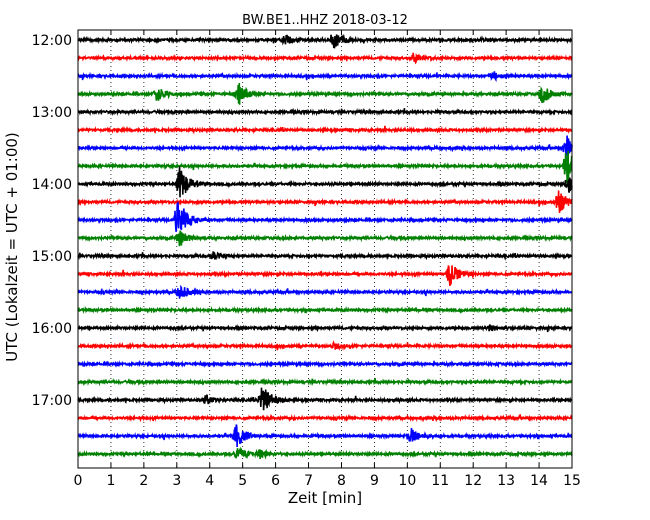  What do you see at coordinates (143, 481) in the screenshot?
I see `x-tick-label: 2` at bounding box center [143, 481].